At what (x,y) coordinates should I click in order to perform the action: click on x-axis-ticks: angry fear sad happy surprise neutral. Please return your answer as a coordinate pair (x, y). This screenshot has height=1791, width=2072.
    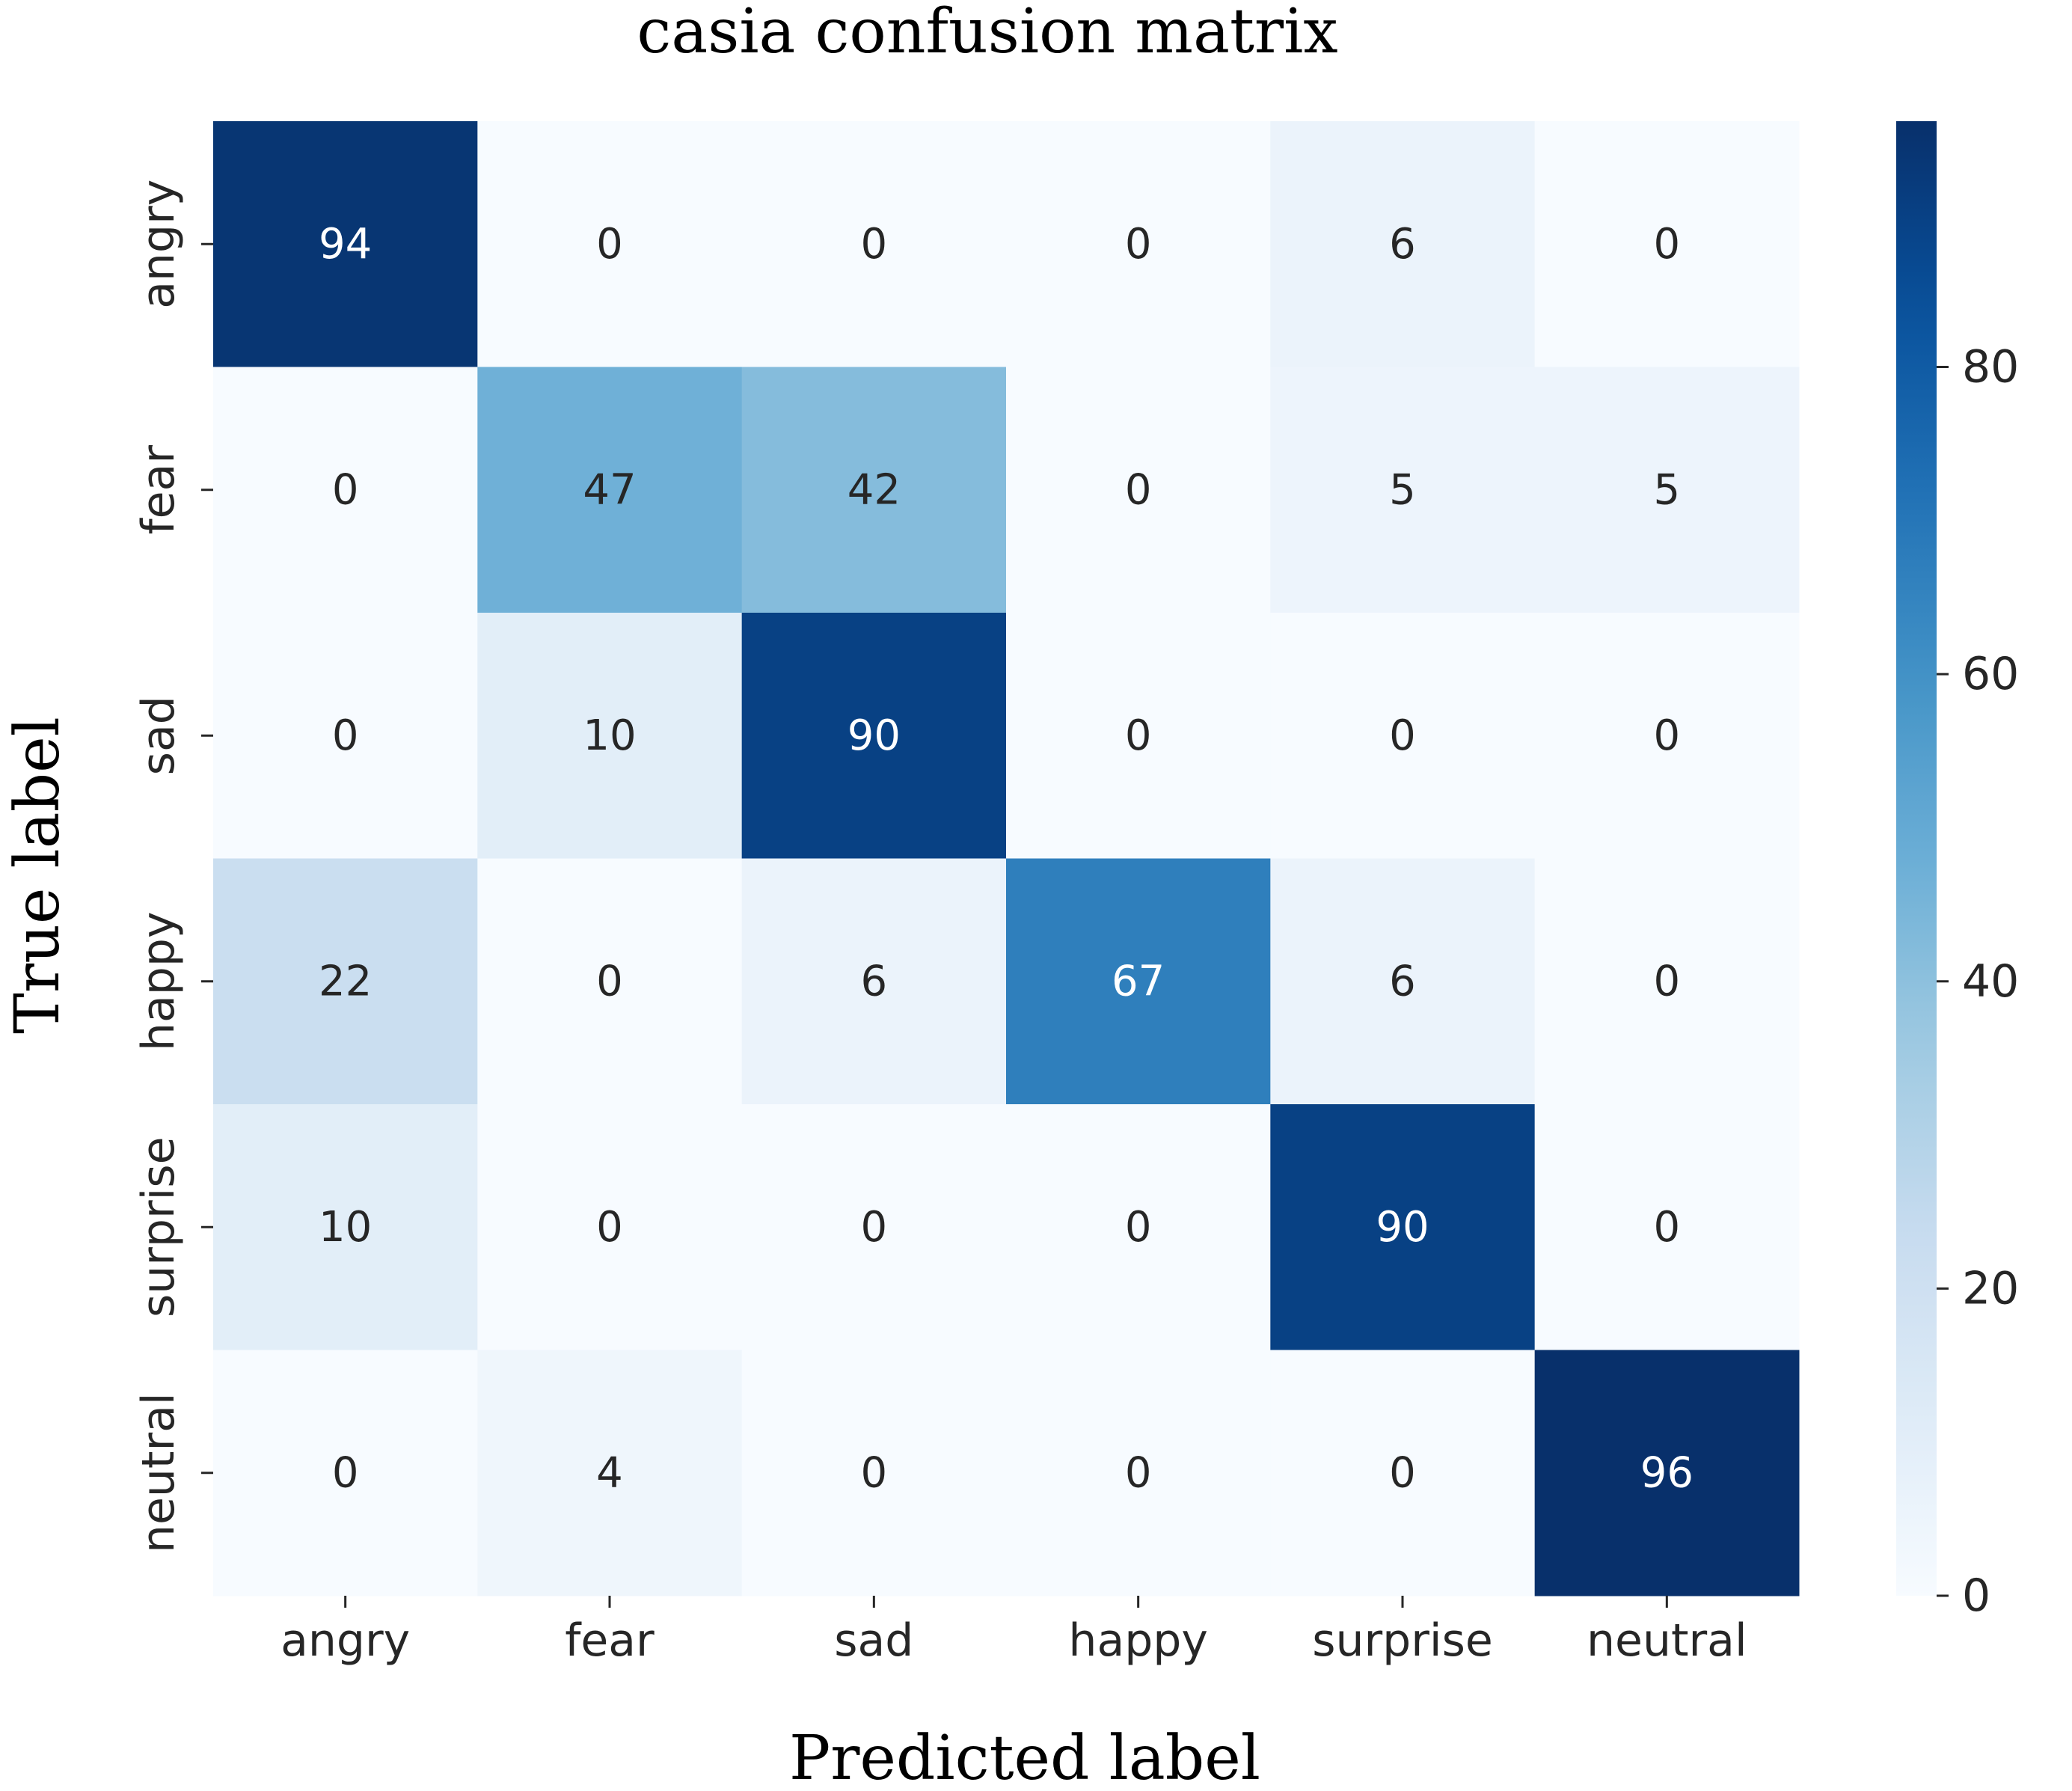
    Looking at the image, I should click on (1014, 1632).